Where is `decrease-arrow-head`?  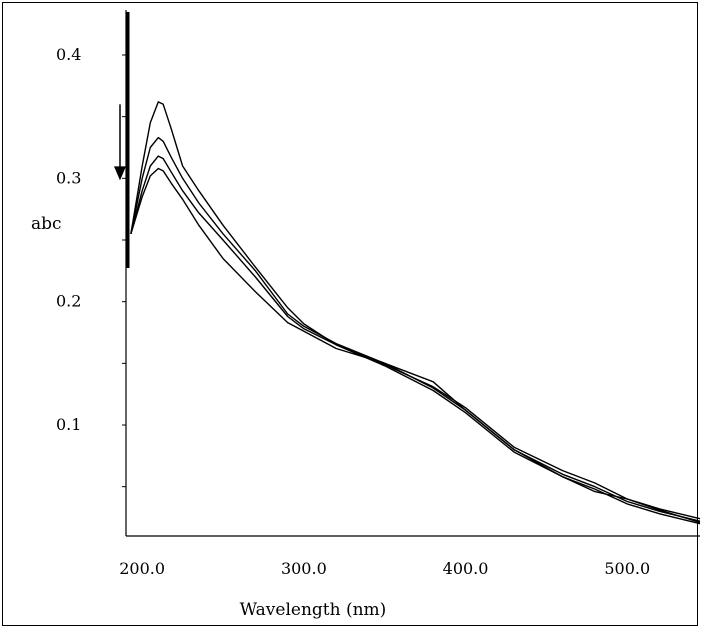 decrease-arrow-head is located at coordinates (120, 173).